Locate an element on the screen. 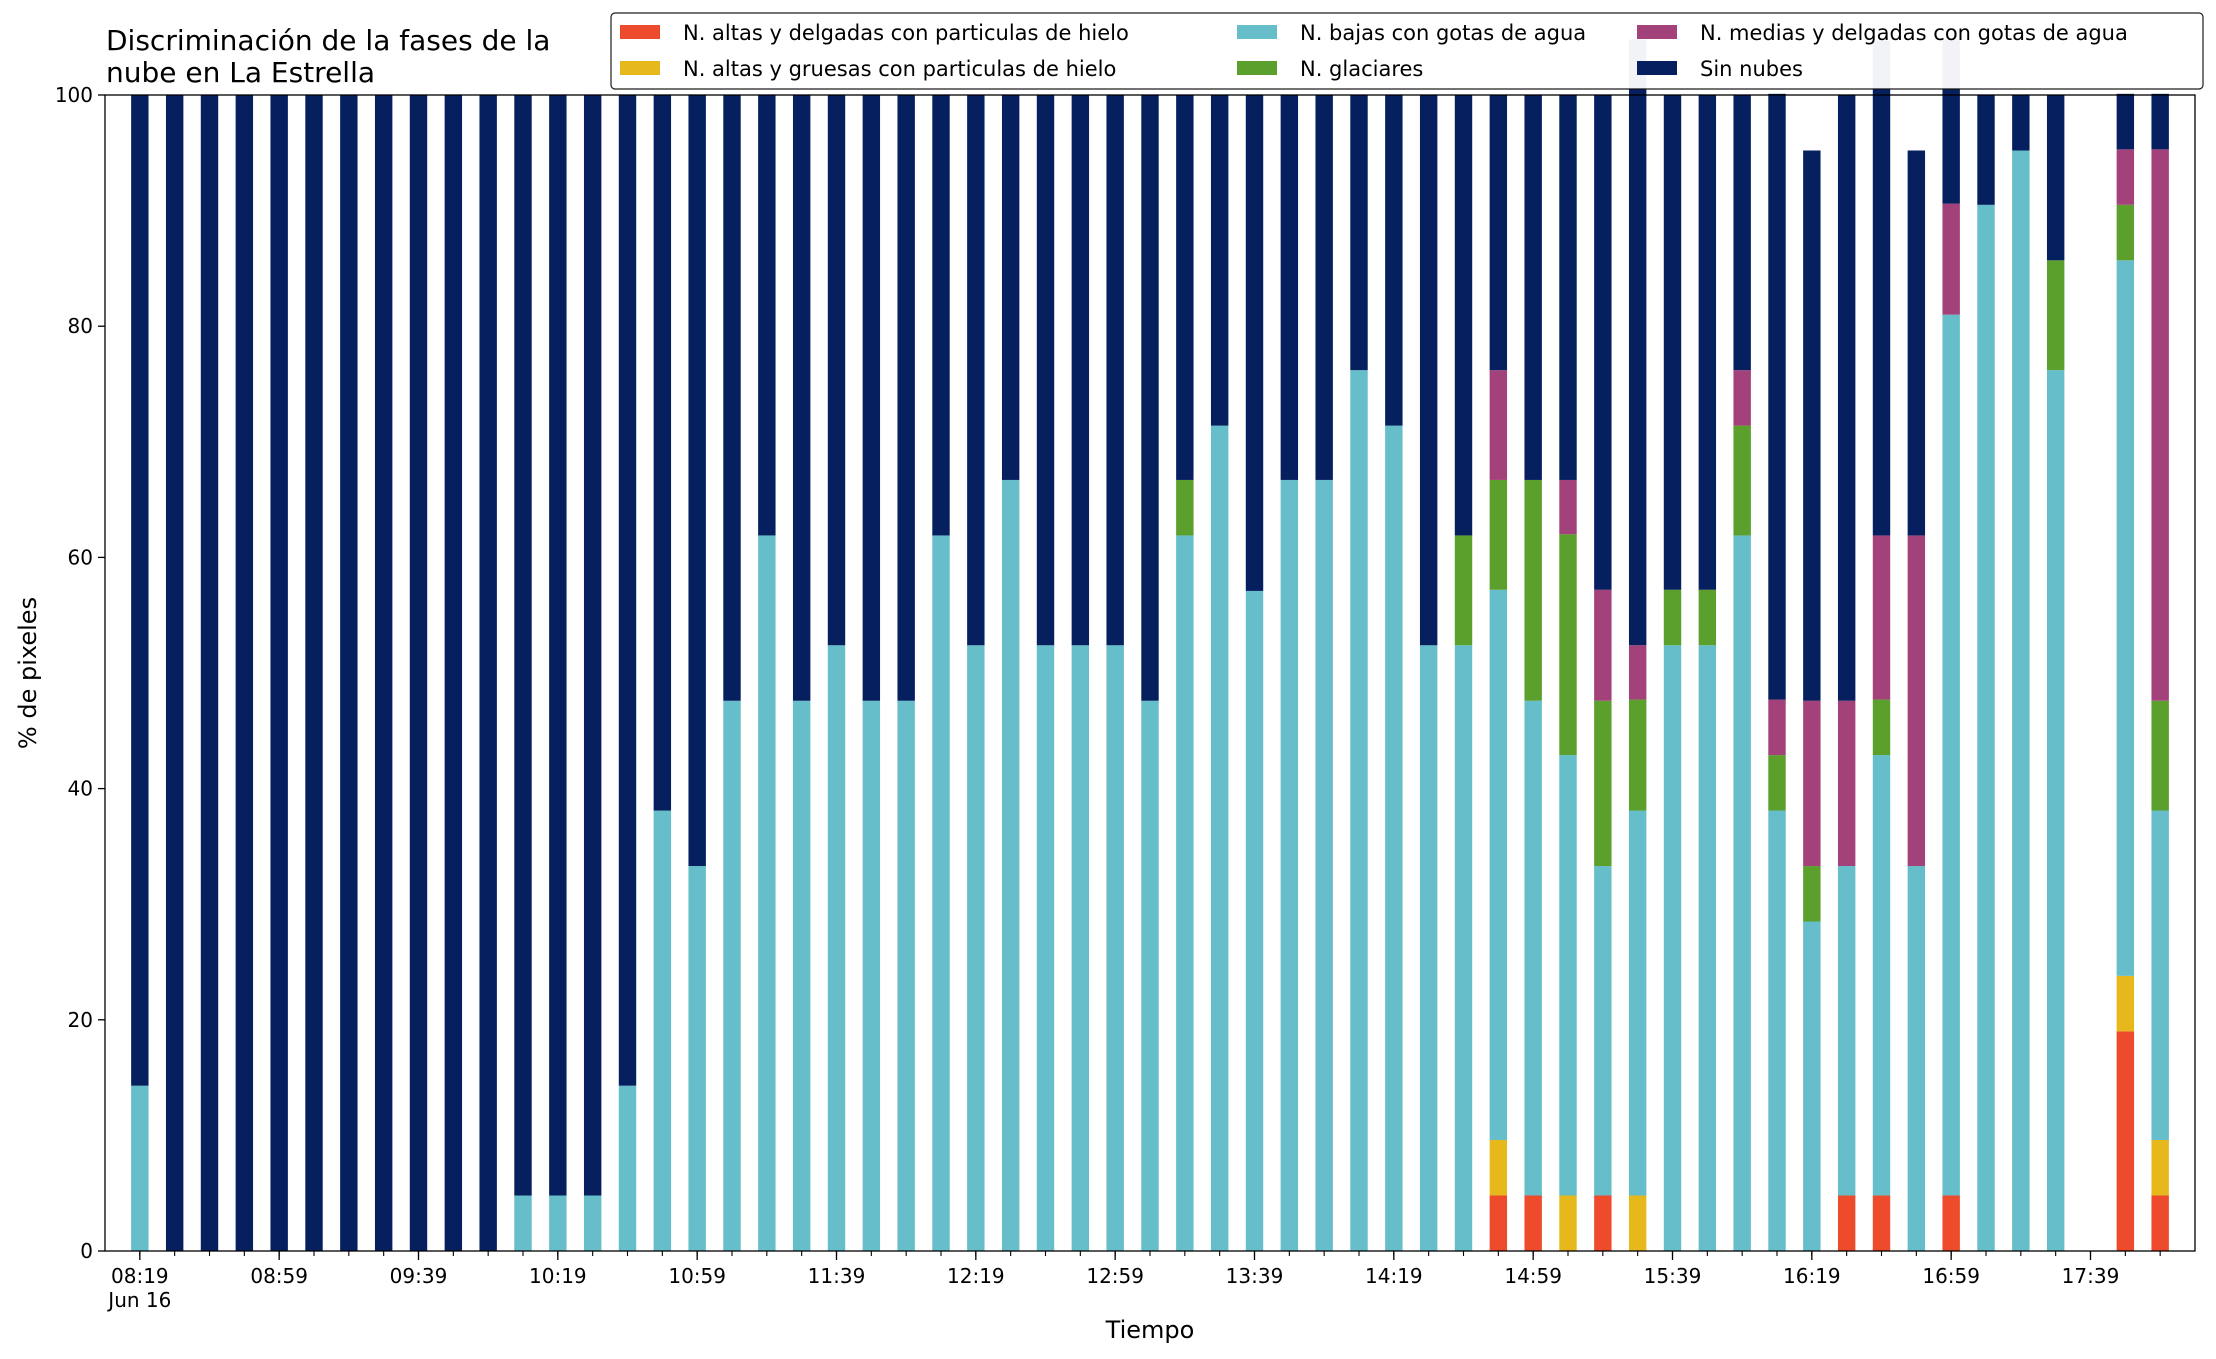  y-axis-label: % de pixeles is located at coordinates (28, 673).